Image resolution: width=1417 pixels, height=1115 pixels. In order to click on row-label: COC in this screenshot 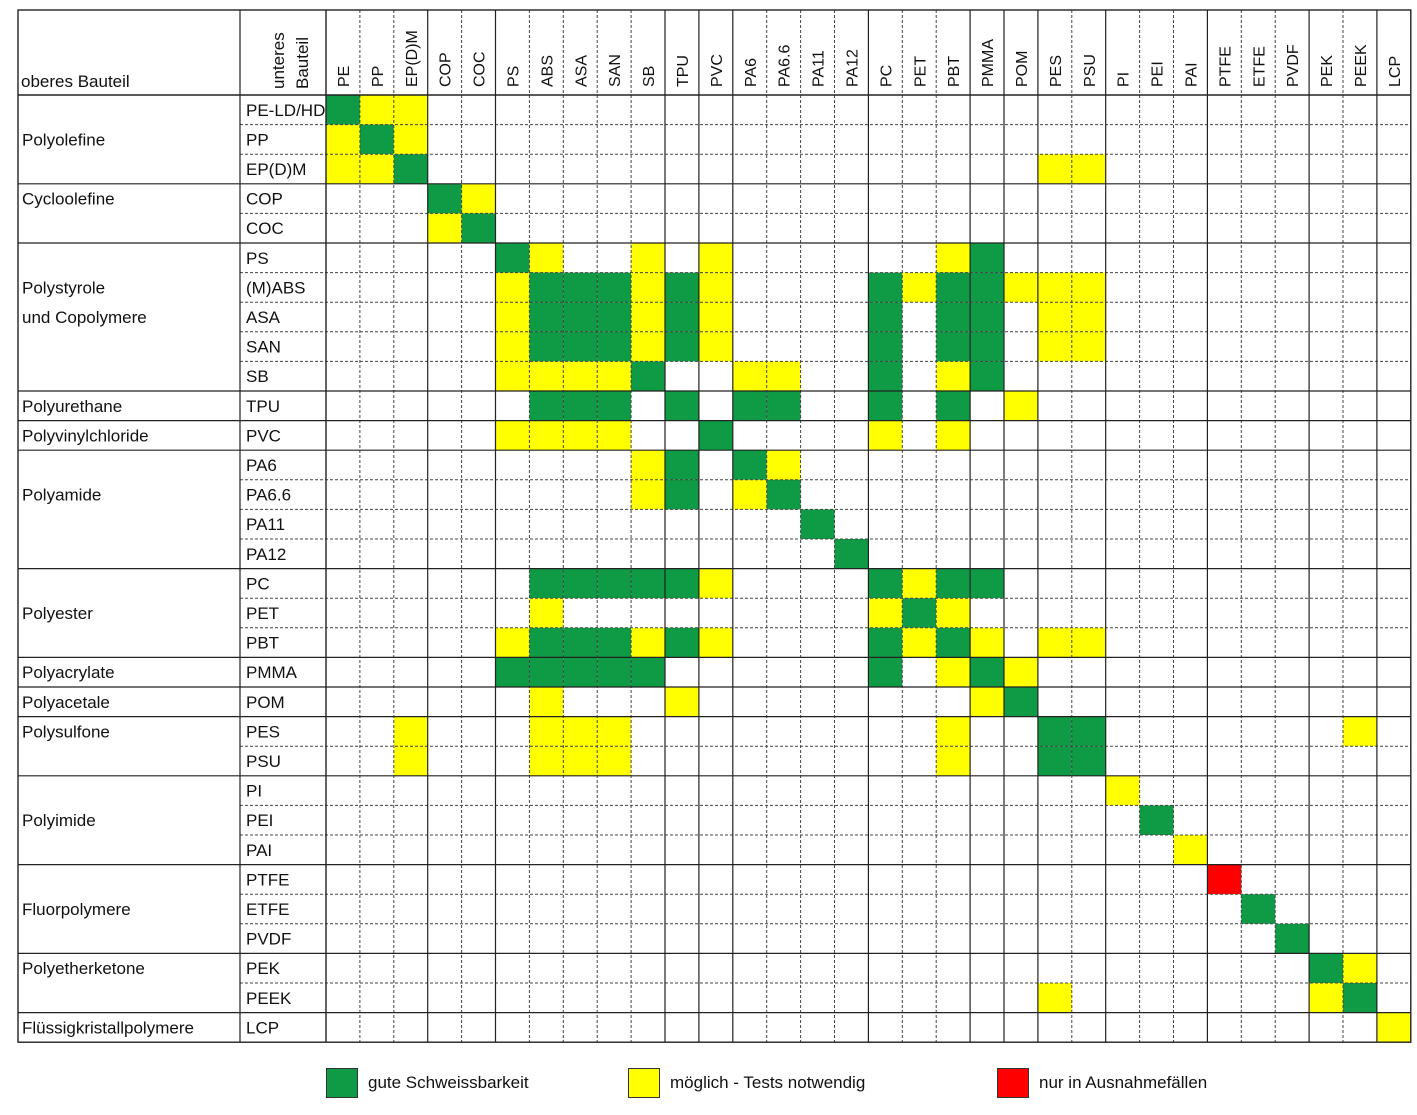, I will do `click(265, 228)`.